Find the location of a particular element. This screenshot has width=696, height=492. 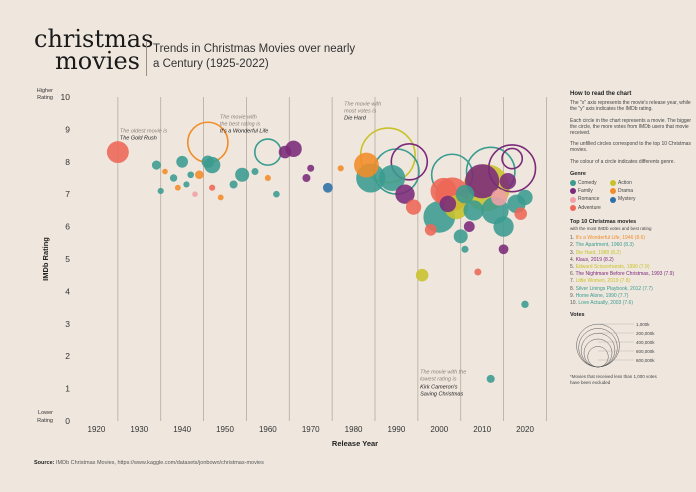

legend-item: Family is located at coordinates (590, 191).